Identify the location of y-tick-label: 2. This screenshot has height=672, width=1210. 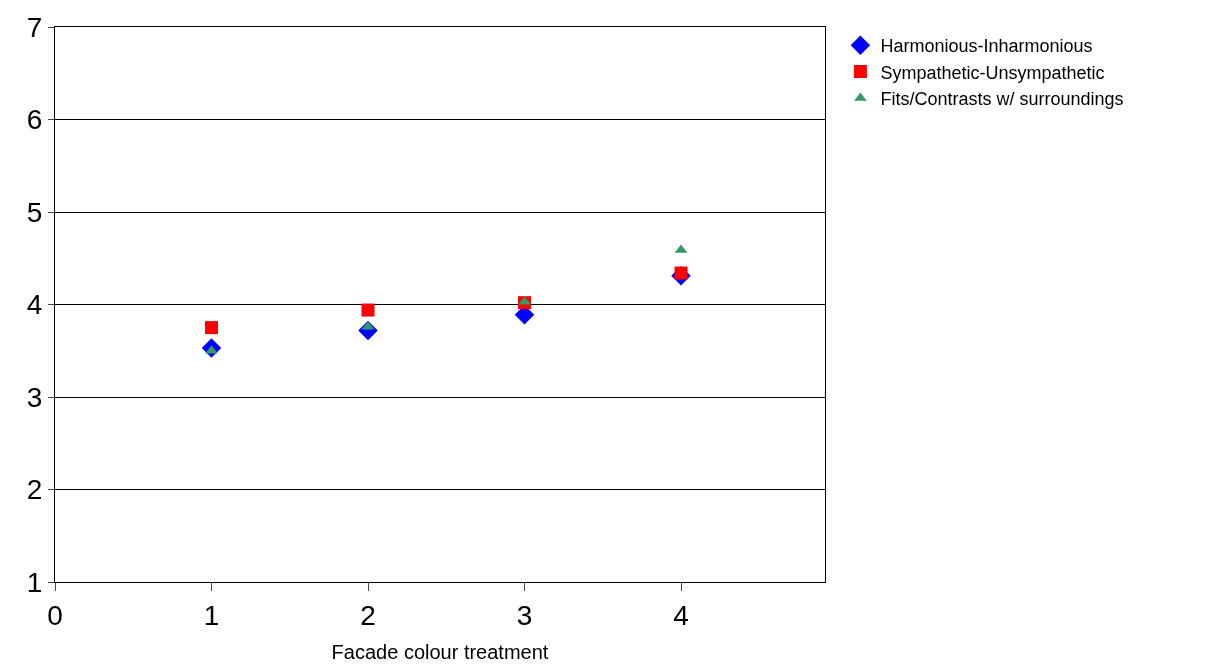
(34, 490).